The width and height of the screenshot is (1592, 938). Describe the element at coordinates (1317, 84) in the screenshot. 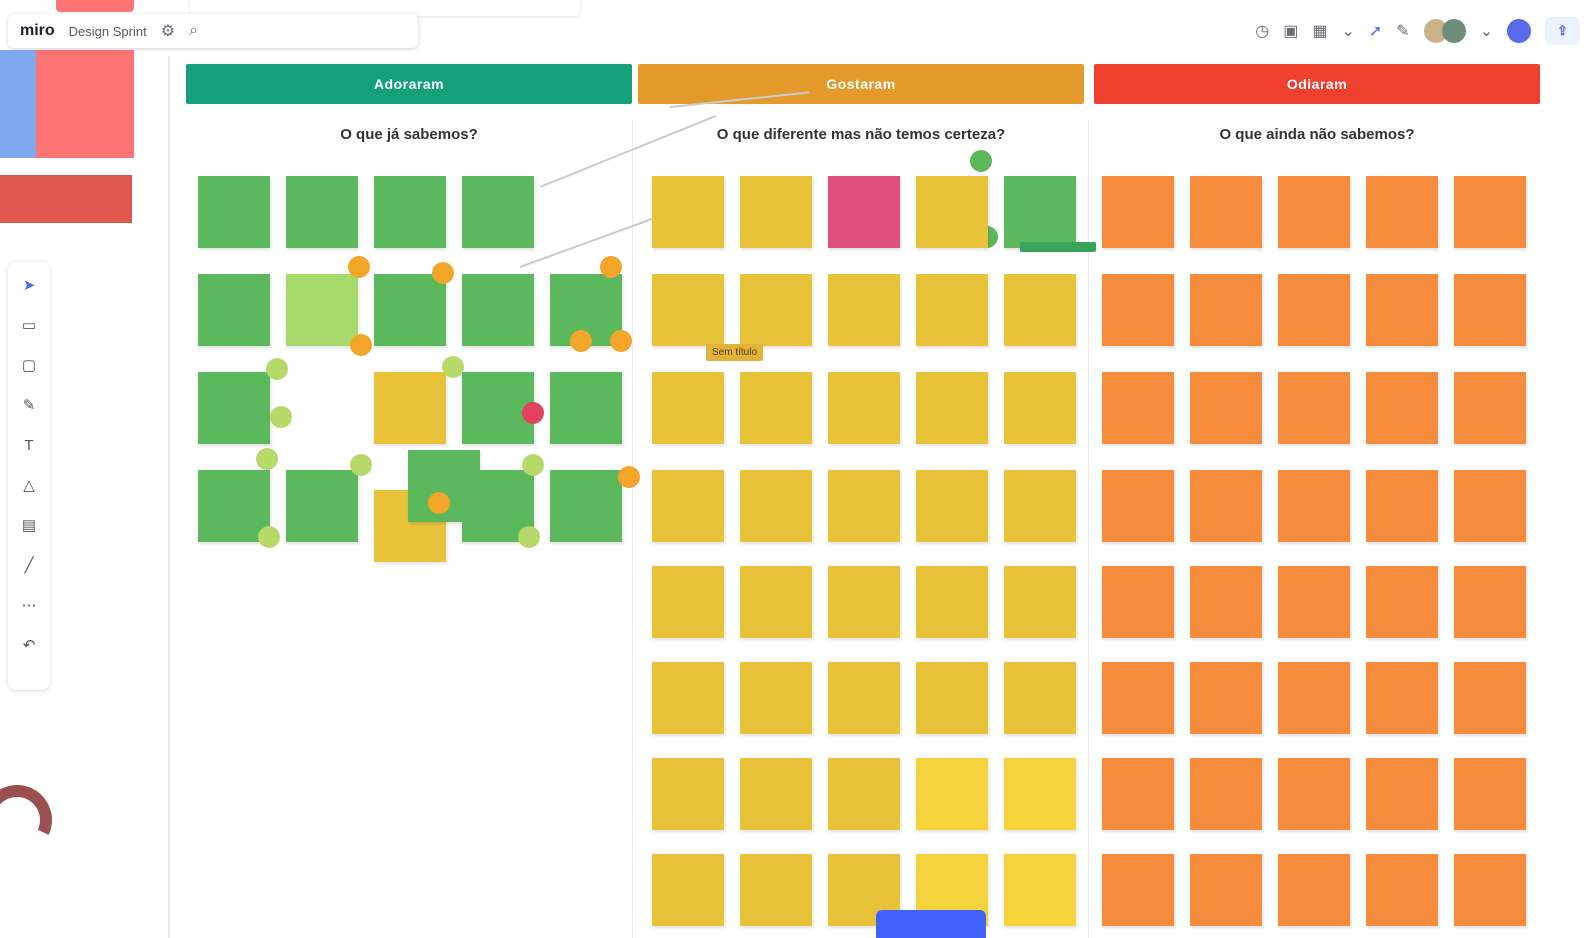

I see `column-header-3: Odiaram` at that location.